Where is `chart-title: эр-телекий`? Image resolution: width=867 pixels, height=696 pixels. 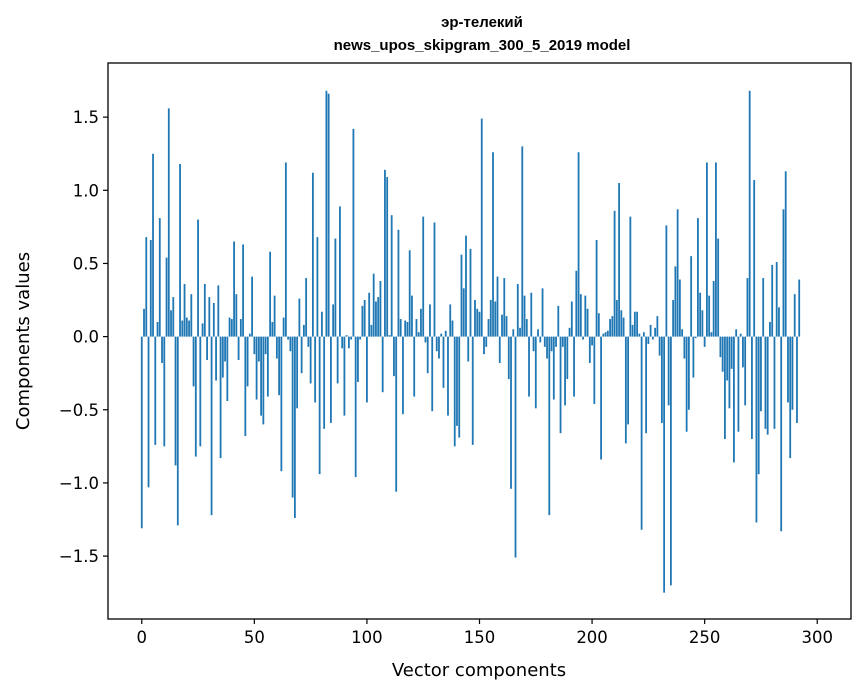 chart-title: эр-телекий is located at coordinates (482, 22).